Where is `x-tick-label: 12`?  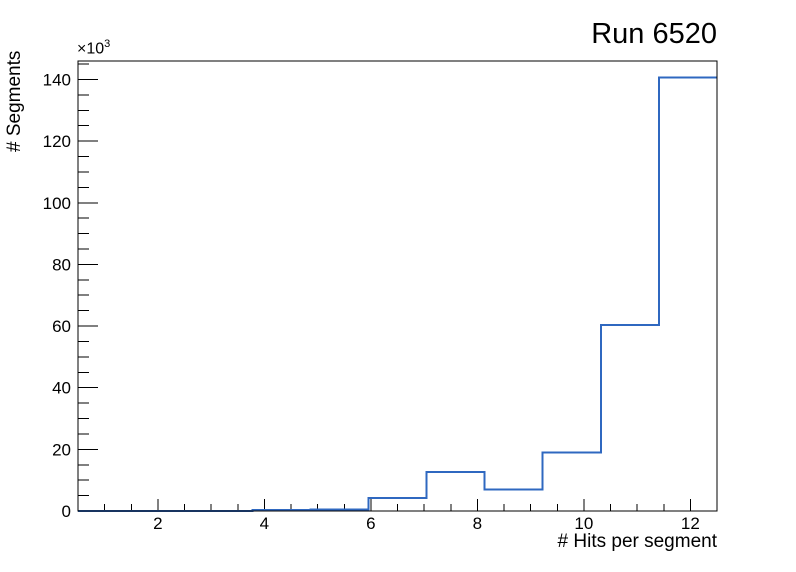
x-tick-label: 12 is located at coordinates (690, 523).